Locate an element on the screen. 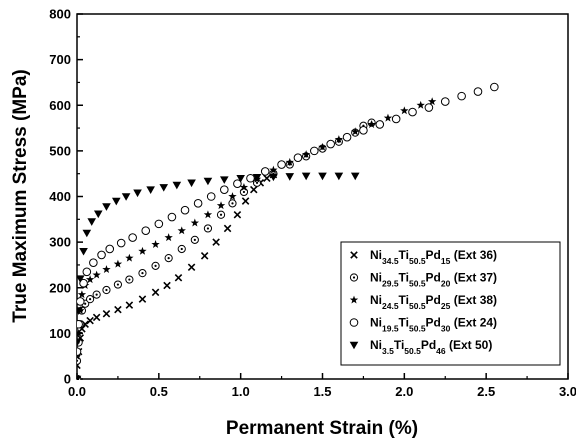 The height and width of the screenshot is (445, 576). legend-text-part: (Ext 38) is located at coordinates (473, 300).